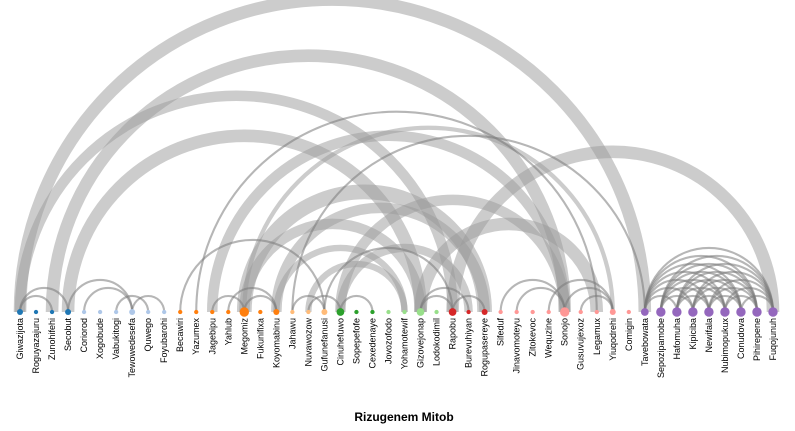  I want to click on node-label: Sonojo, so click(565, 332).